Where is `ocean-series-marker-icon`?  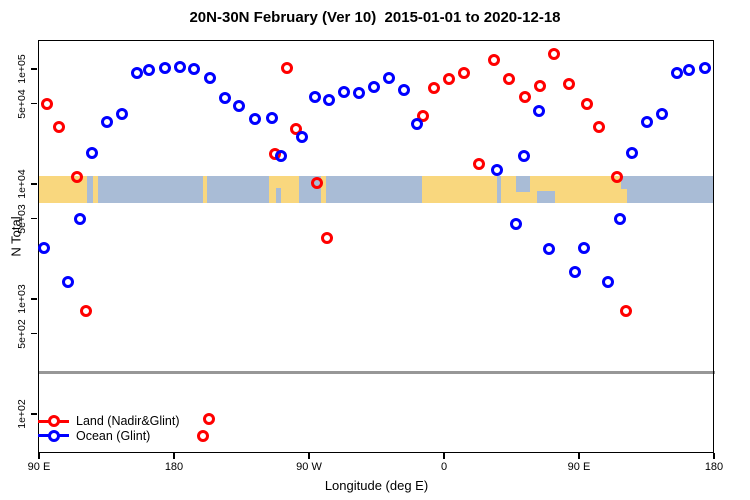
ocean-series-marker-icon is located at coordinates (53, 435).